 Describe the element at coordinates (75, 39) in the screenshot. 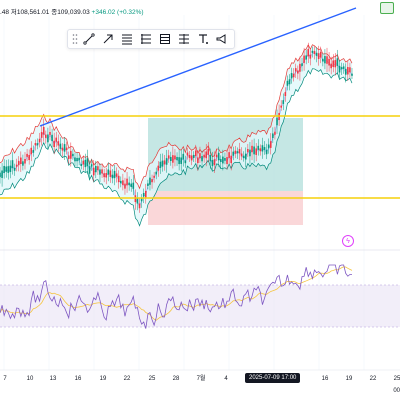

I see `grip-icon` at that location.